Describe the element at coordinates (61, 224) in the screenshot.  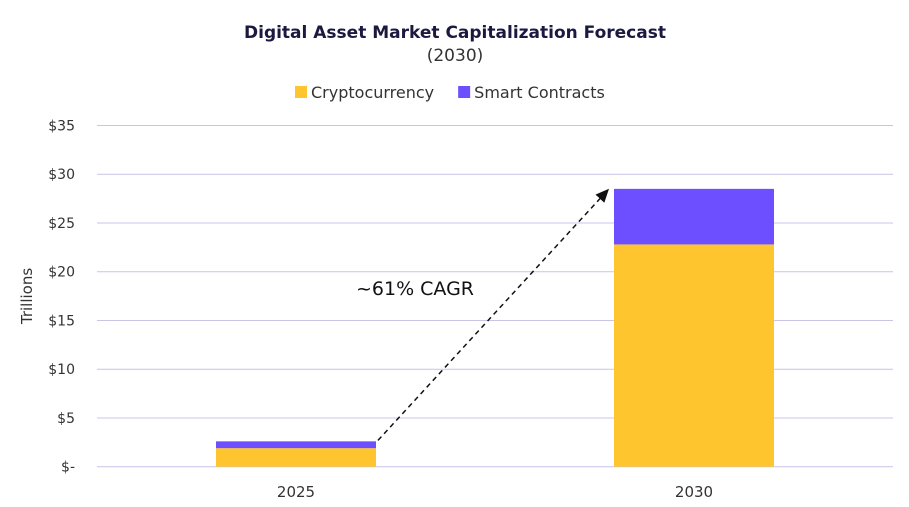
I see `y-tick-label: $25` at that location.